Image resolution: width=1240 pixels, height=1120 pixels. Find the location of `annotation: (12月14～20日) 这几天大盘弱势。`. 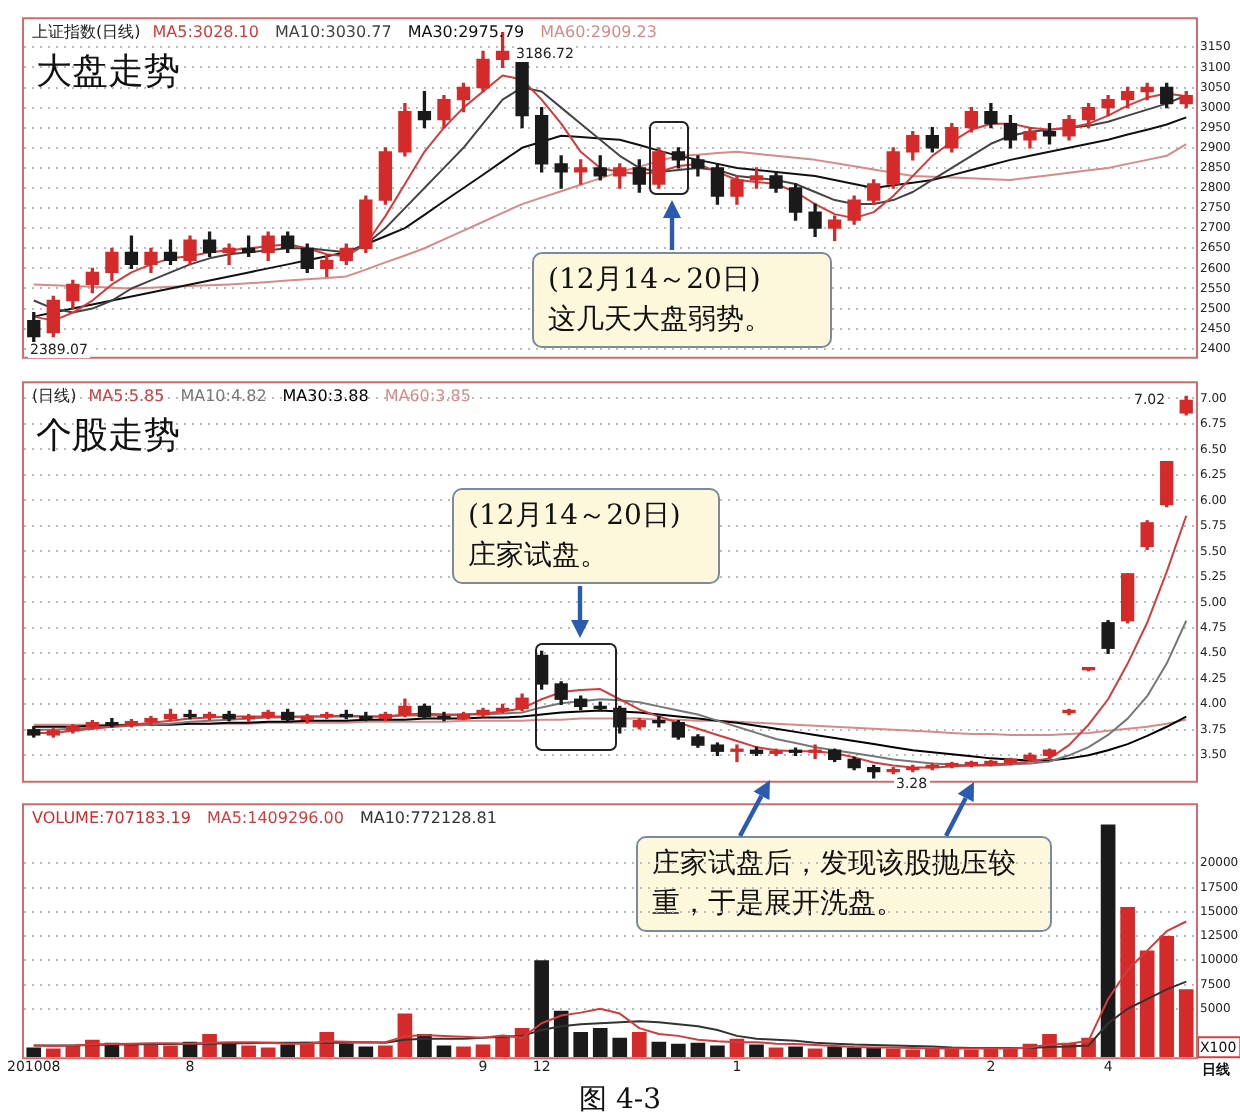

annotation: (12月14～20日) 这几天大盘弱势。 is located at coordinates (682, 300).